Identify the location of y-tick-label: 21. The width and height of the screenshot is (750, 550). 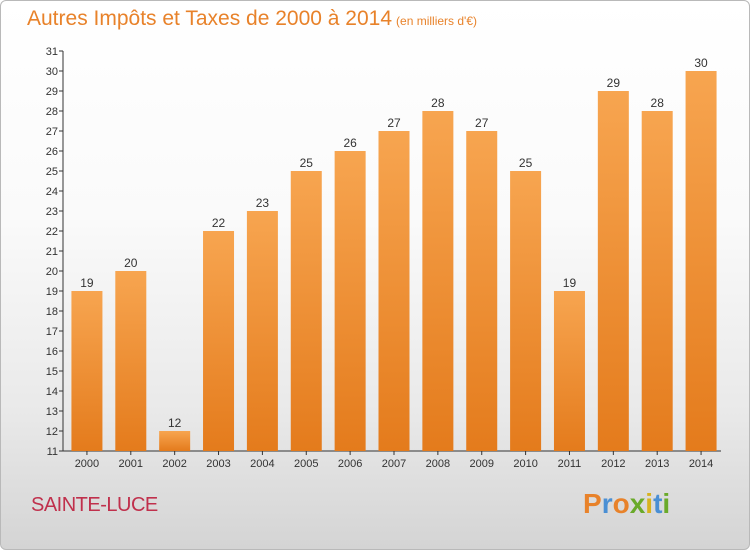
(52, 252).